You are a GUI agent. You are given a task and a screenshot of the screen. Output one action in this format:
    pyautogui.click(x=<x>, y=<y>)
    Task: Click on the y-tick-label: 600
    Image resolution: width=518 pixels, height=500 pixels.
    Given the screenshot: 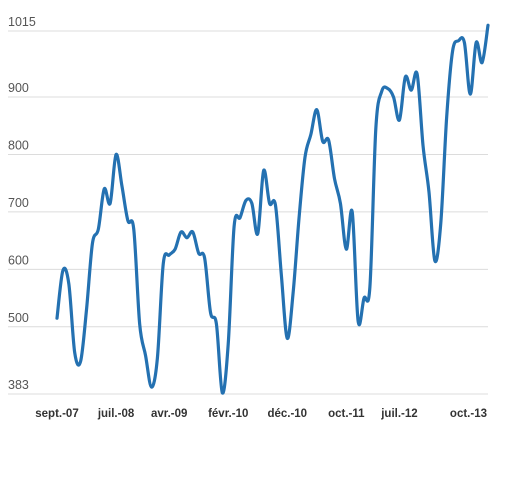 What is the action you would take?
    pyautogui.click(x=18, y=260)
    